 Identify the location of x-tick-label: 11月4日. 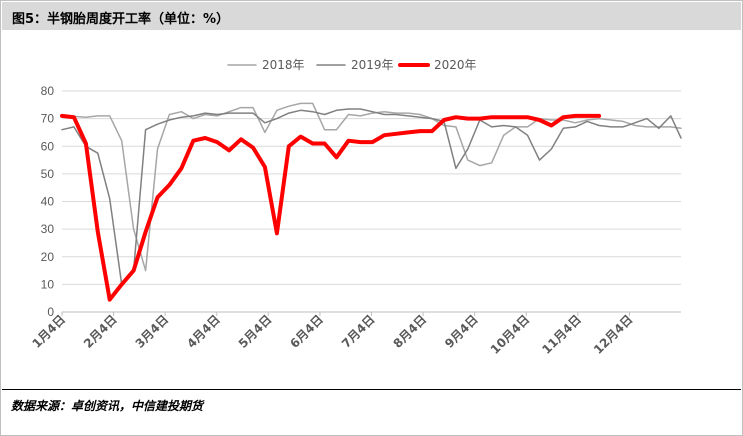
(561, 334).